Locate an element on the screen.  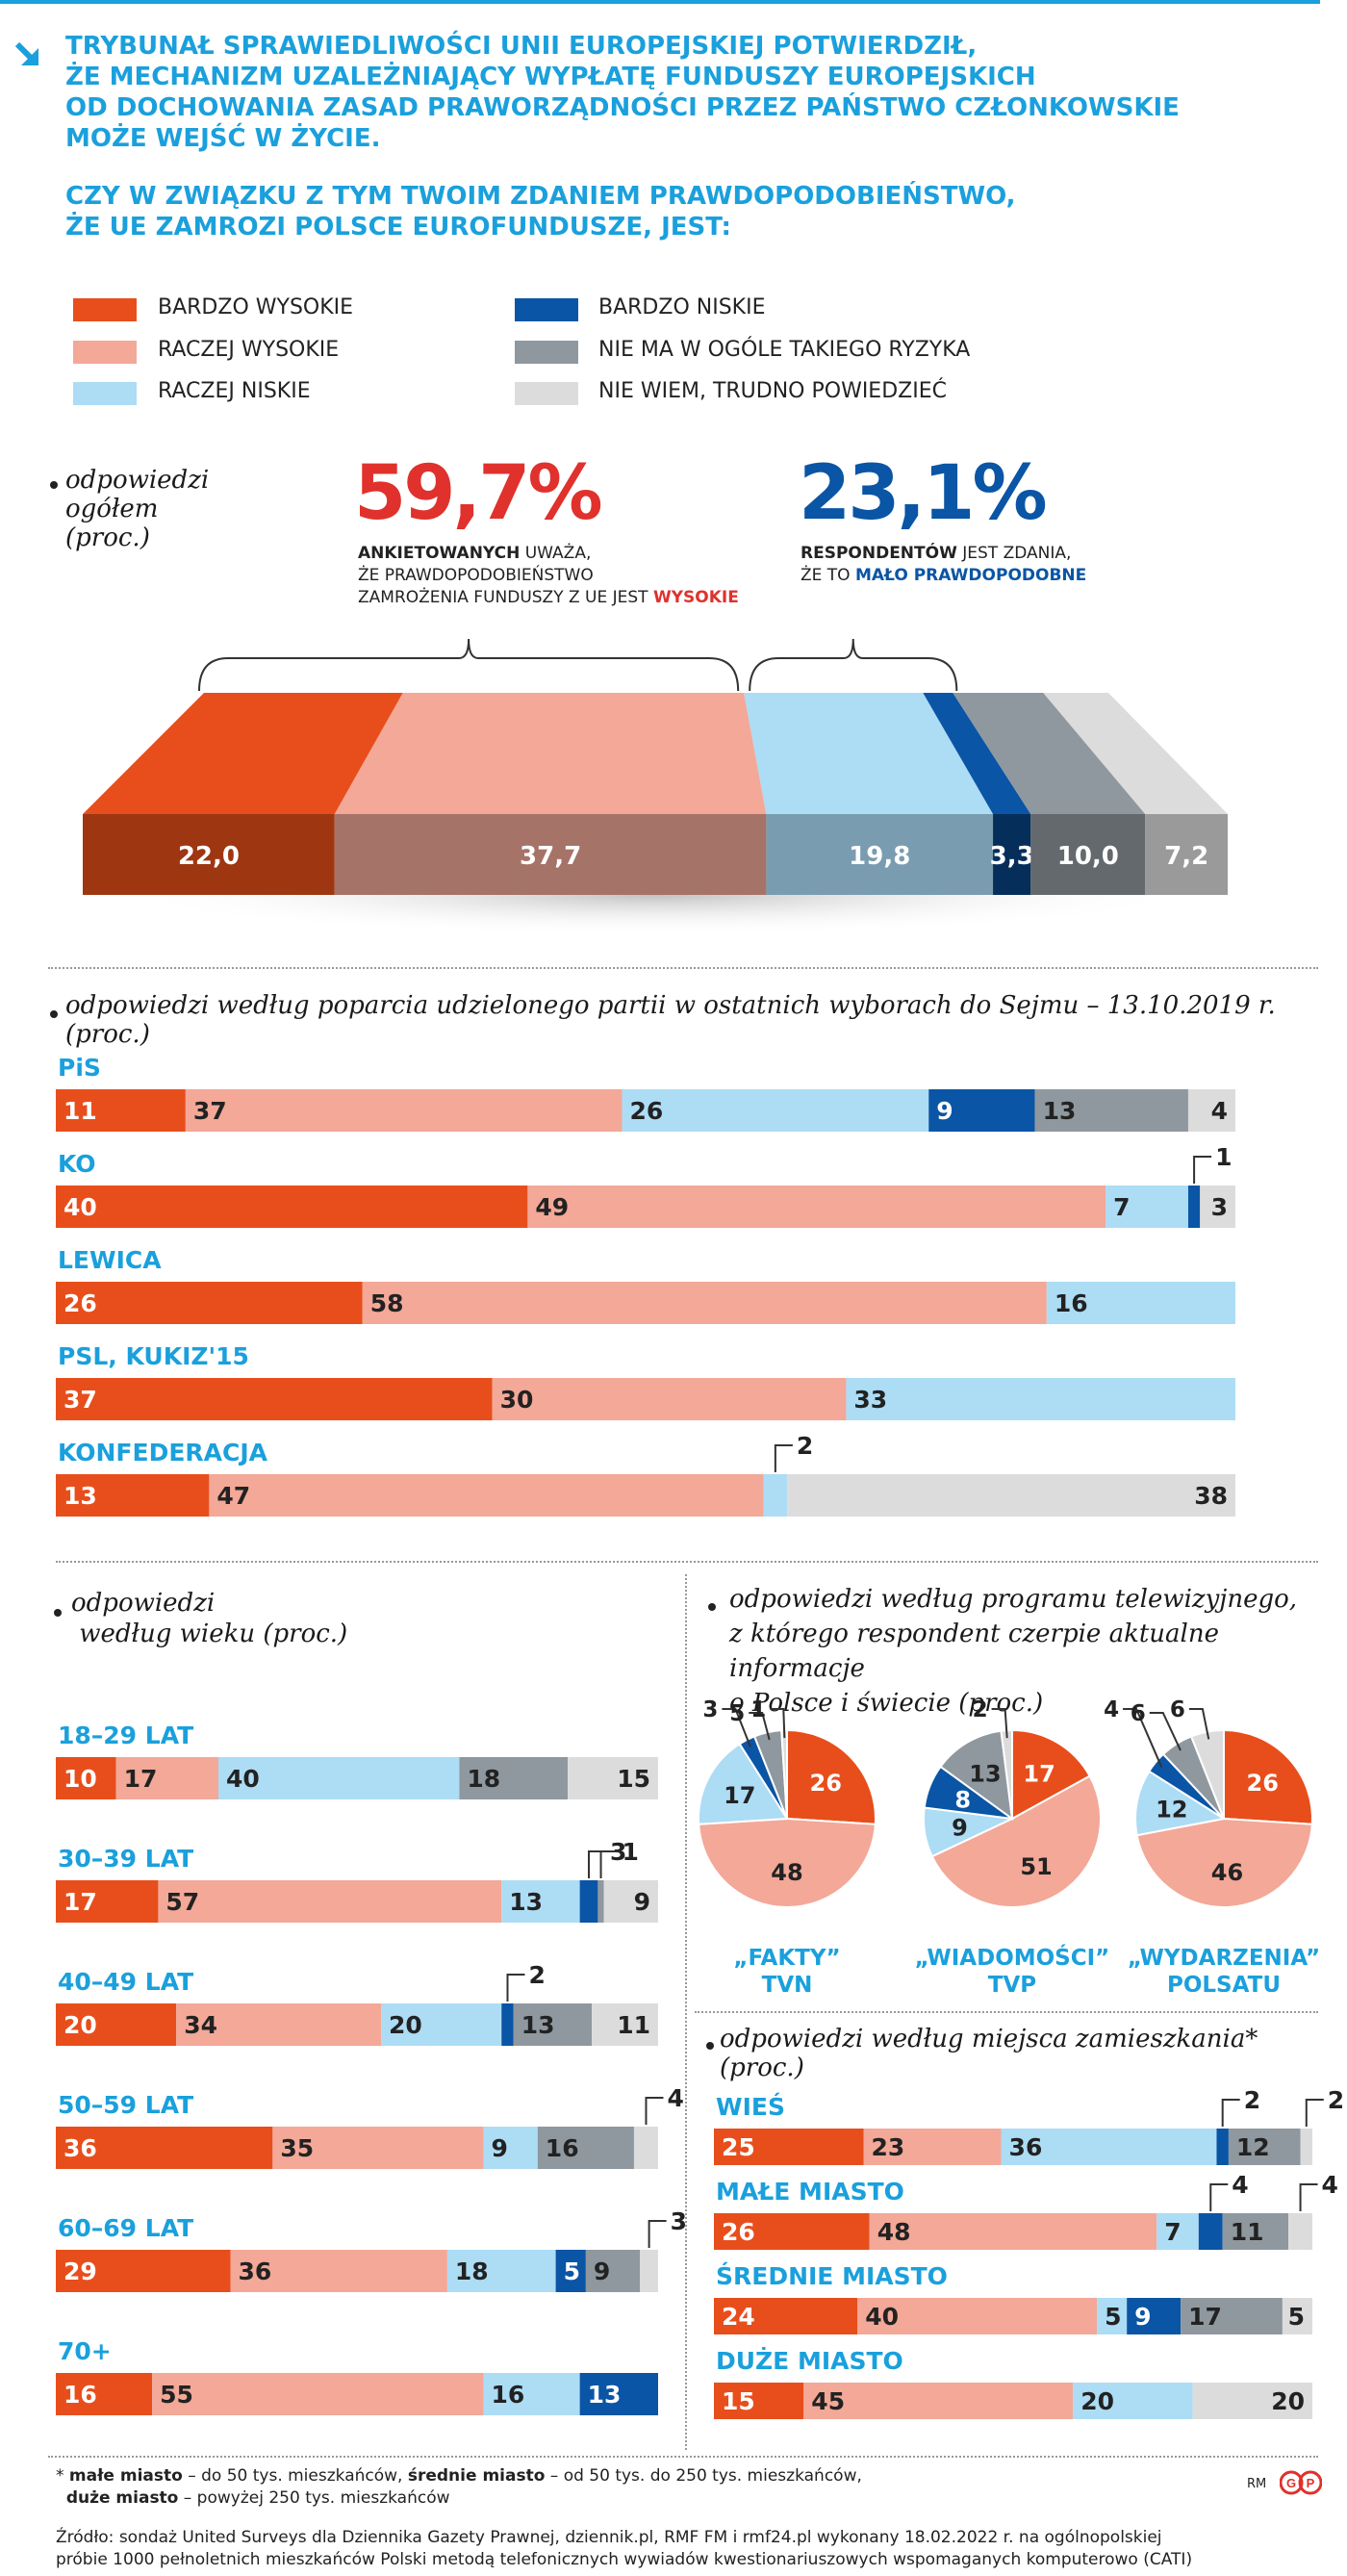
pie-value-label: 13 is located at coordinates (985, 1773).